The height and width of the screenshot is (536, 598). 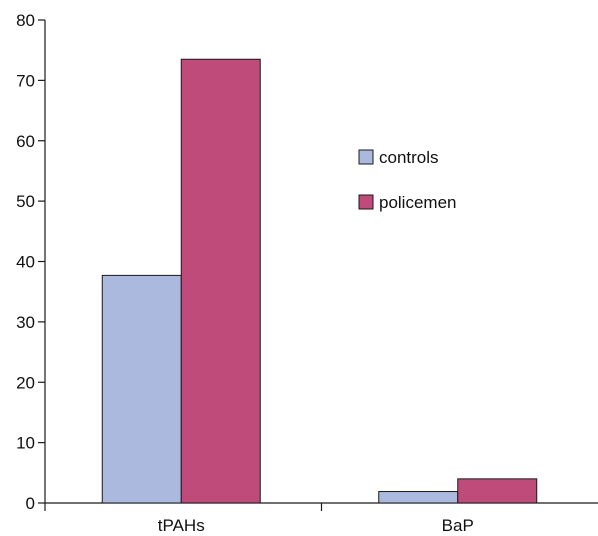 I want to click on y-tick-label: 10, so click(x=25, y=443).